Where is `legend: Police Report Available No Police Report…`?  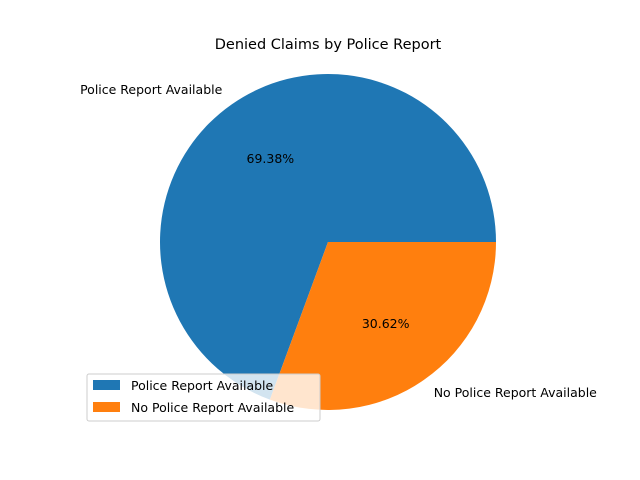
legend: Police Report Available No Police Report… is located at coordinates (203, 397).